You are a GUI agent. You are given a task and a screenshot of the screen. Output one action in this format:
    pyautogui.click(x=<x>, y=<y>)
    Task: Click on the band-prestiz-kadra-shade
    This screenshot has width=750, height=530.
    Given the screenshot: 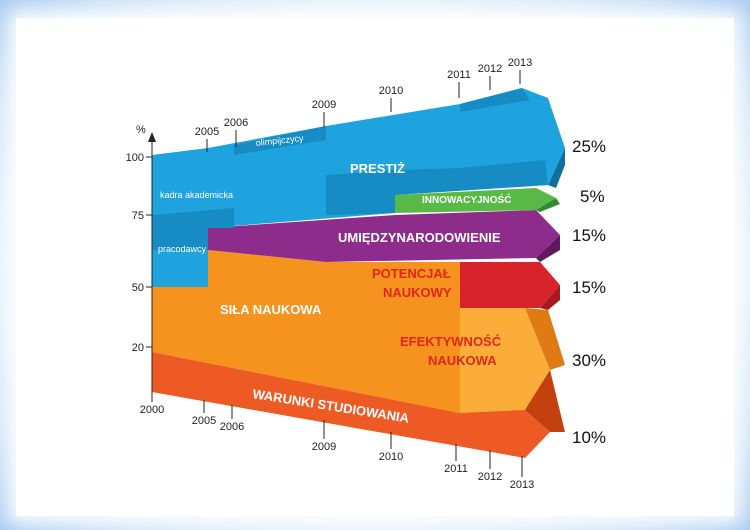 What is the action you would take?
    pyautogui.click(x=193, y=229)
    